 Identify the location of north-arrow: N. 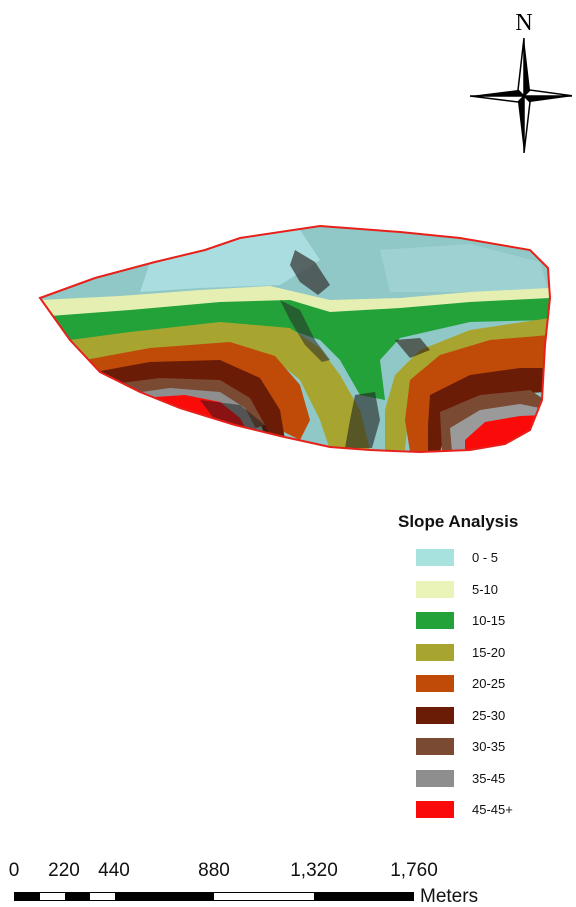
(518, 81).